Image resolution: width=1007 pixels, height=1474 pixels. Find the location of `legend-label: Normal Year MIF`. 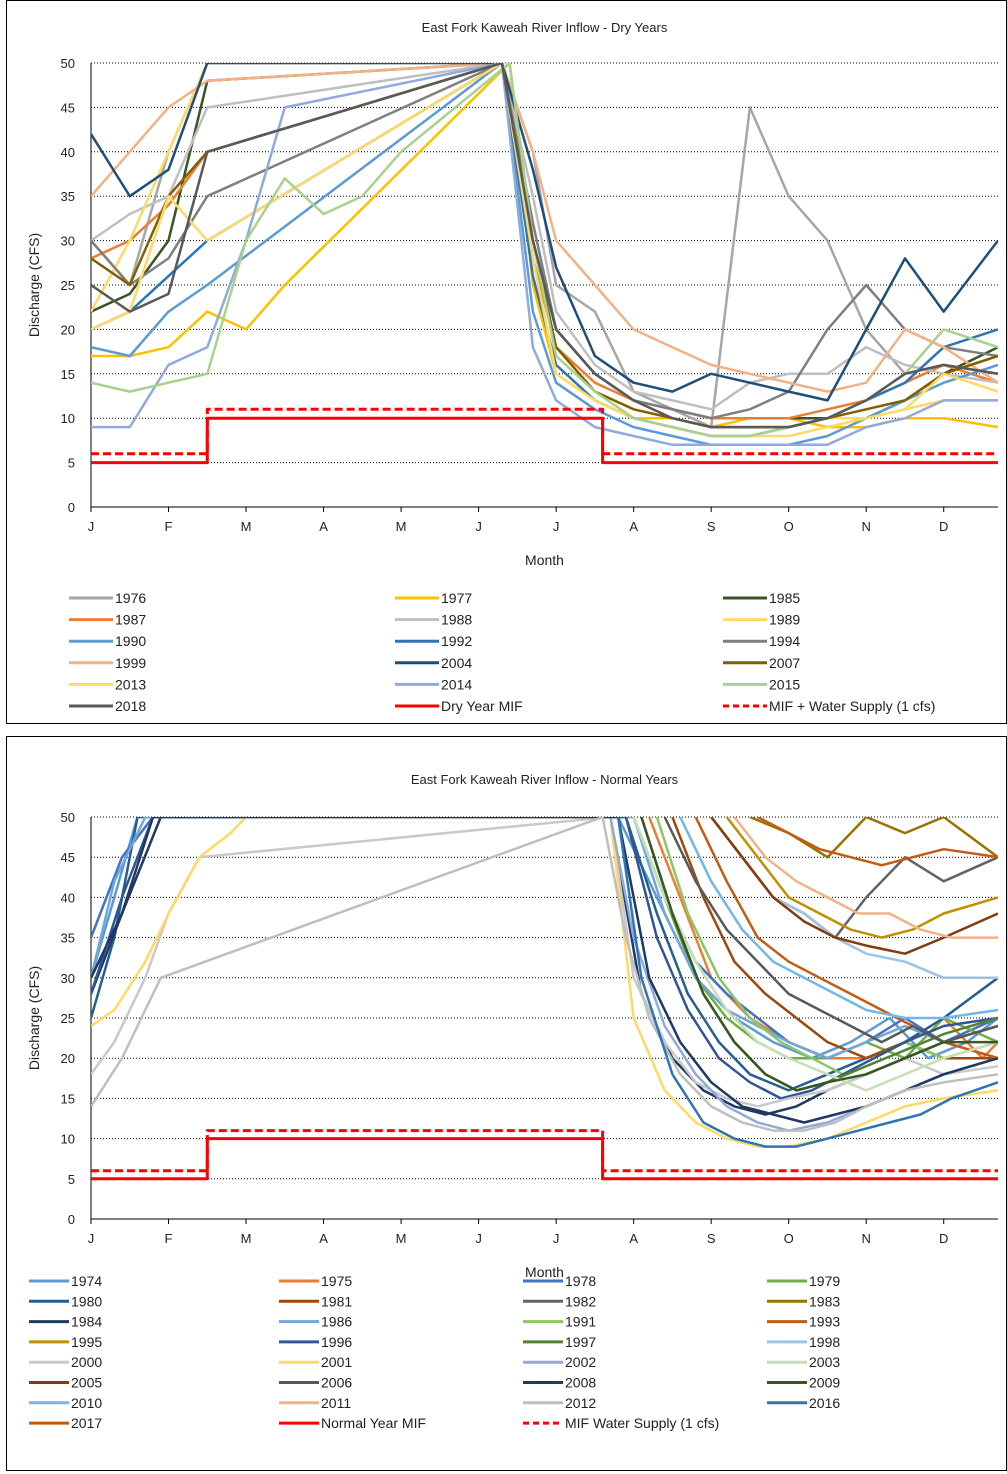

legend-label: Normal Year MIF is located at coordinates (373, 1423).